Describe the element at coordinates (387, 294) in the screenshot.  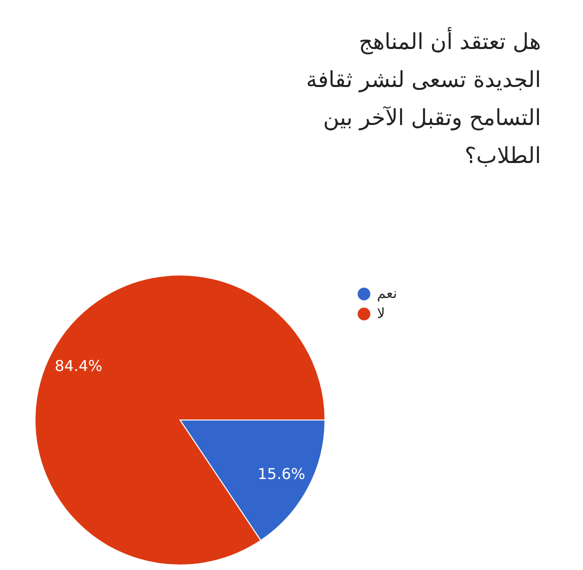
I see `legend-label: نعم` at that location.